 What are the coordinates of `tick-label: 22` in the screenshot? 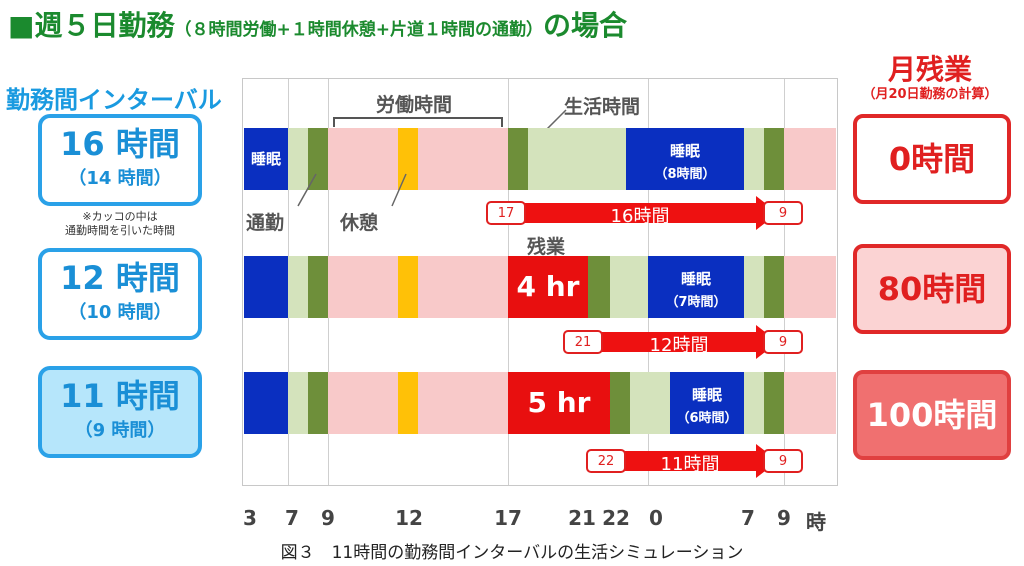 It's located at (616, 518).